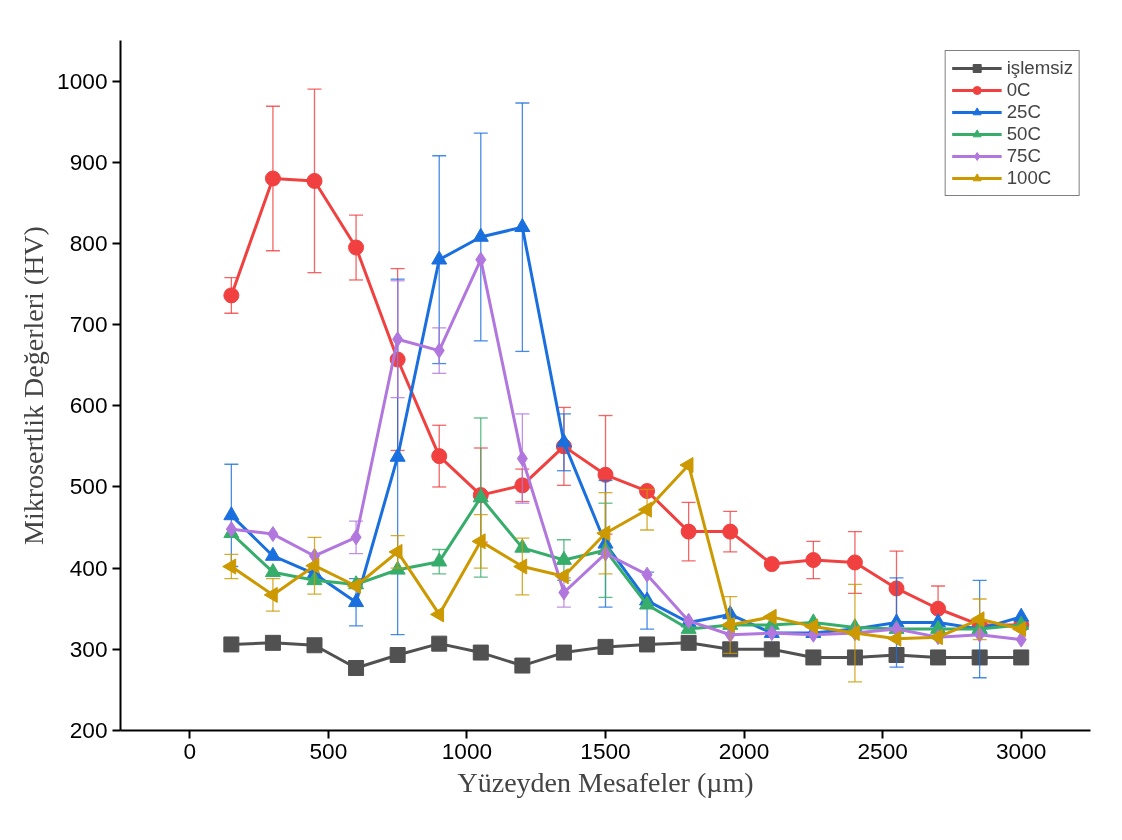  Describe the element at coordinates (88, 405) in the screenshot. I see `y-tick-label: 600` at that location.